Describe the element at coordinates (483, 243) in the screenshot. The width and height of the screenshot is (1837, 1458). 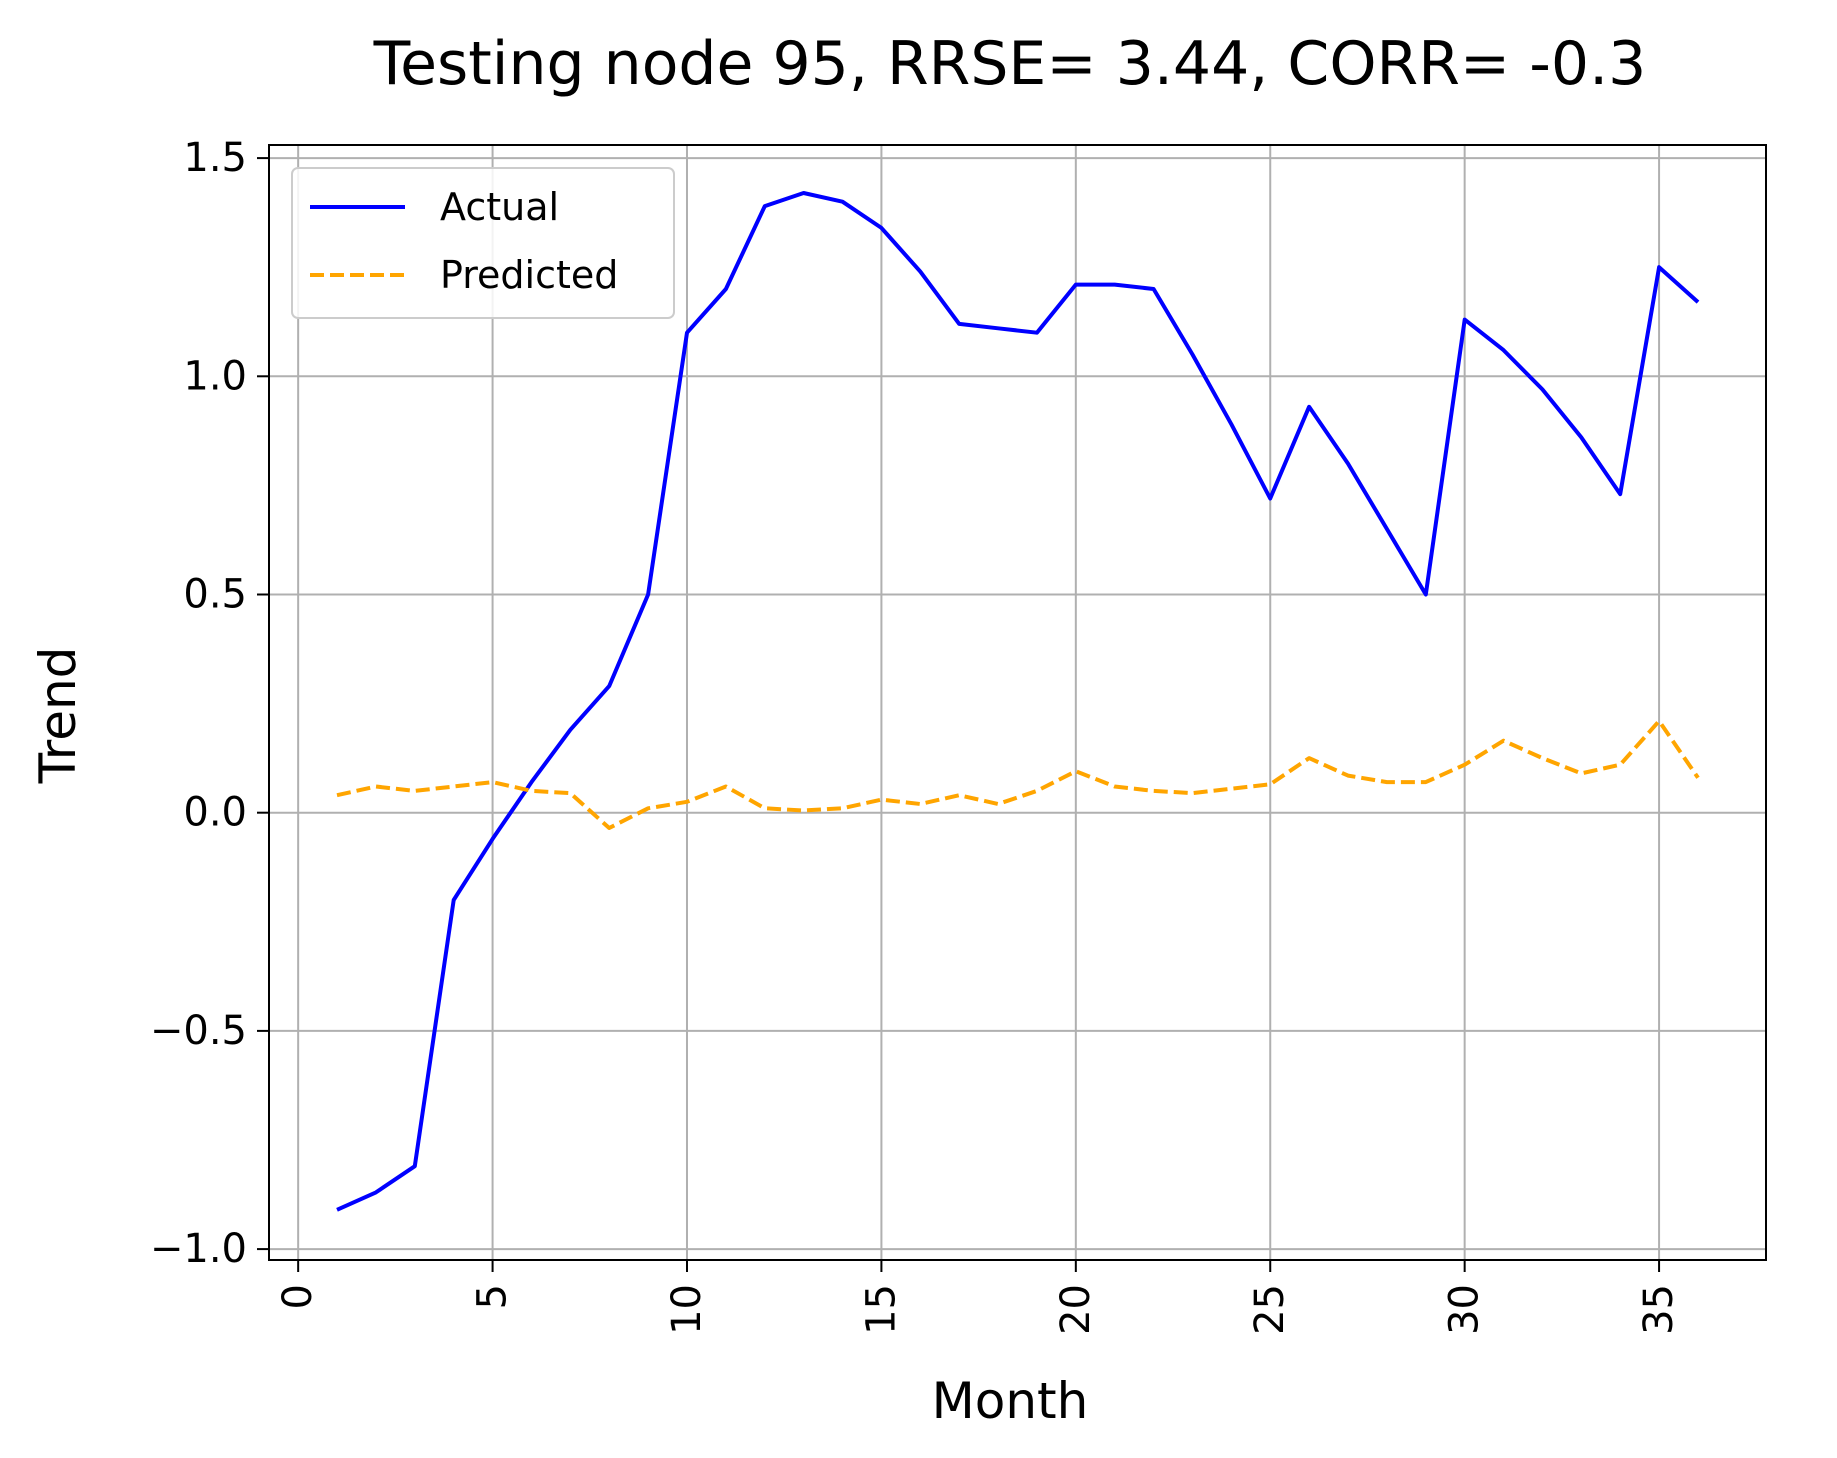
I see `legend: Actual Predicted` at that location.